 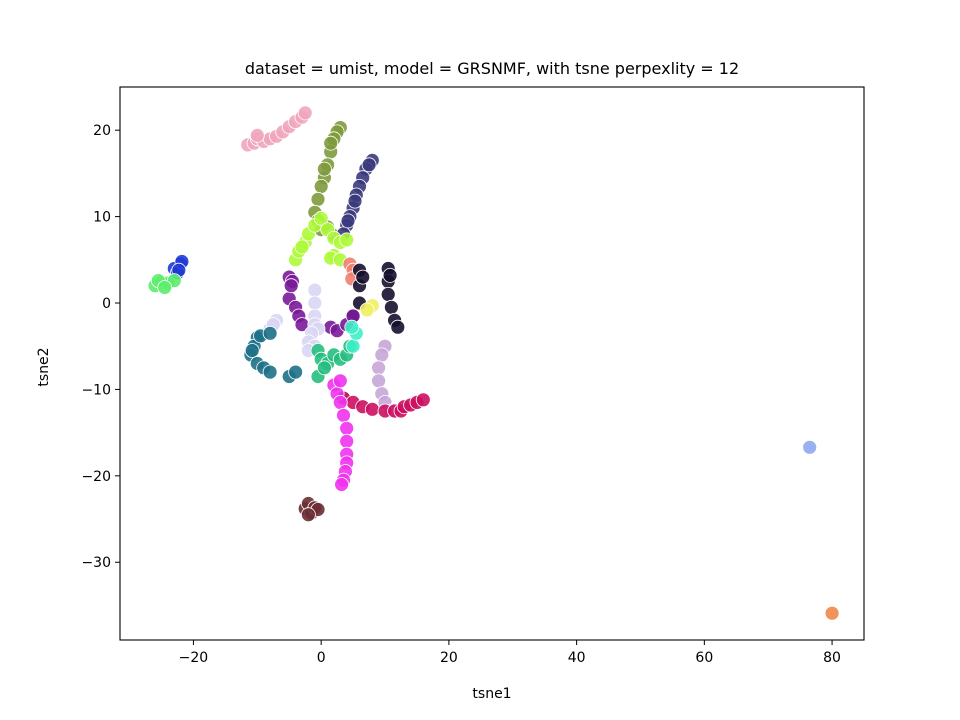 I want to click on y-tick-label: 10, so click(x=102, y=218).